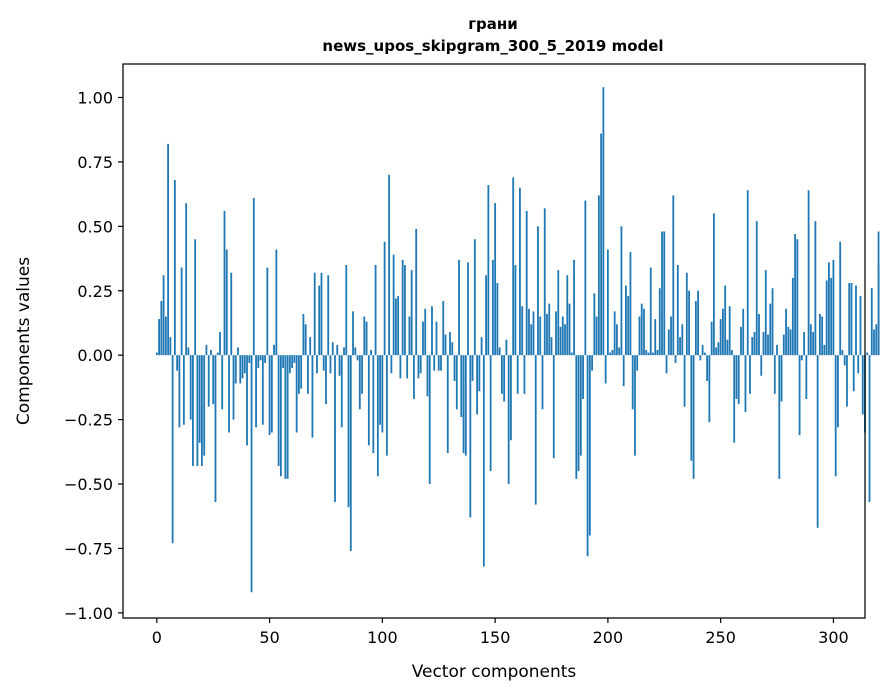 This screenshot has width=880, height=696. What do you see at coordinates (95, 162) in the screenshot?
I see `y-tick-label: 0.75` at bounding box center [95, 162].